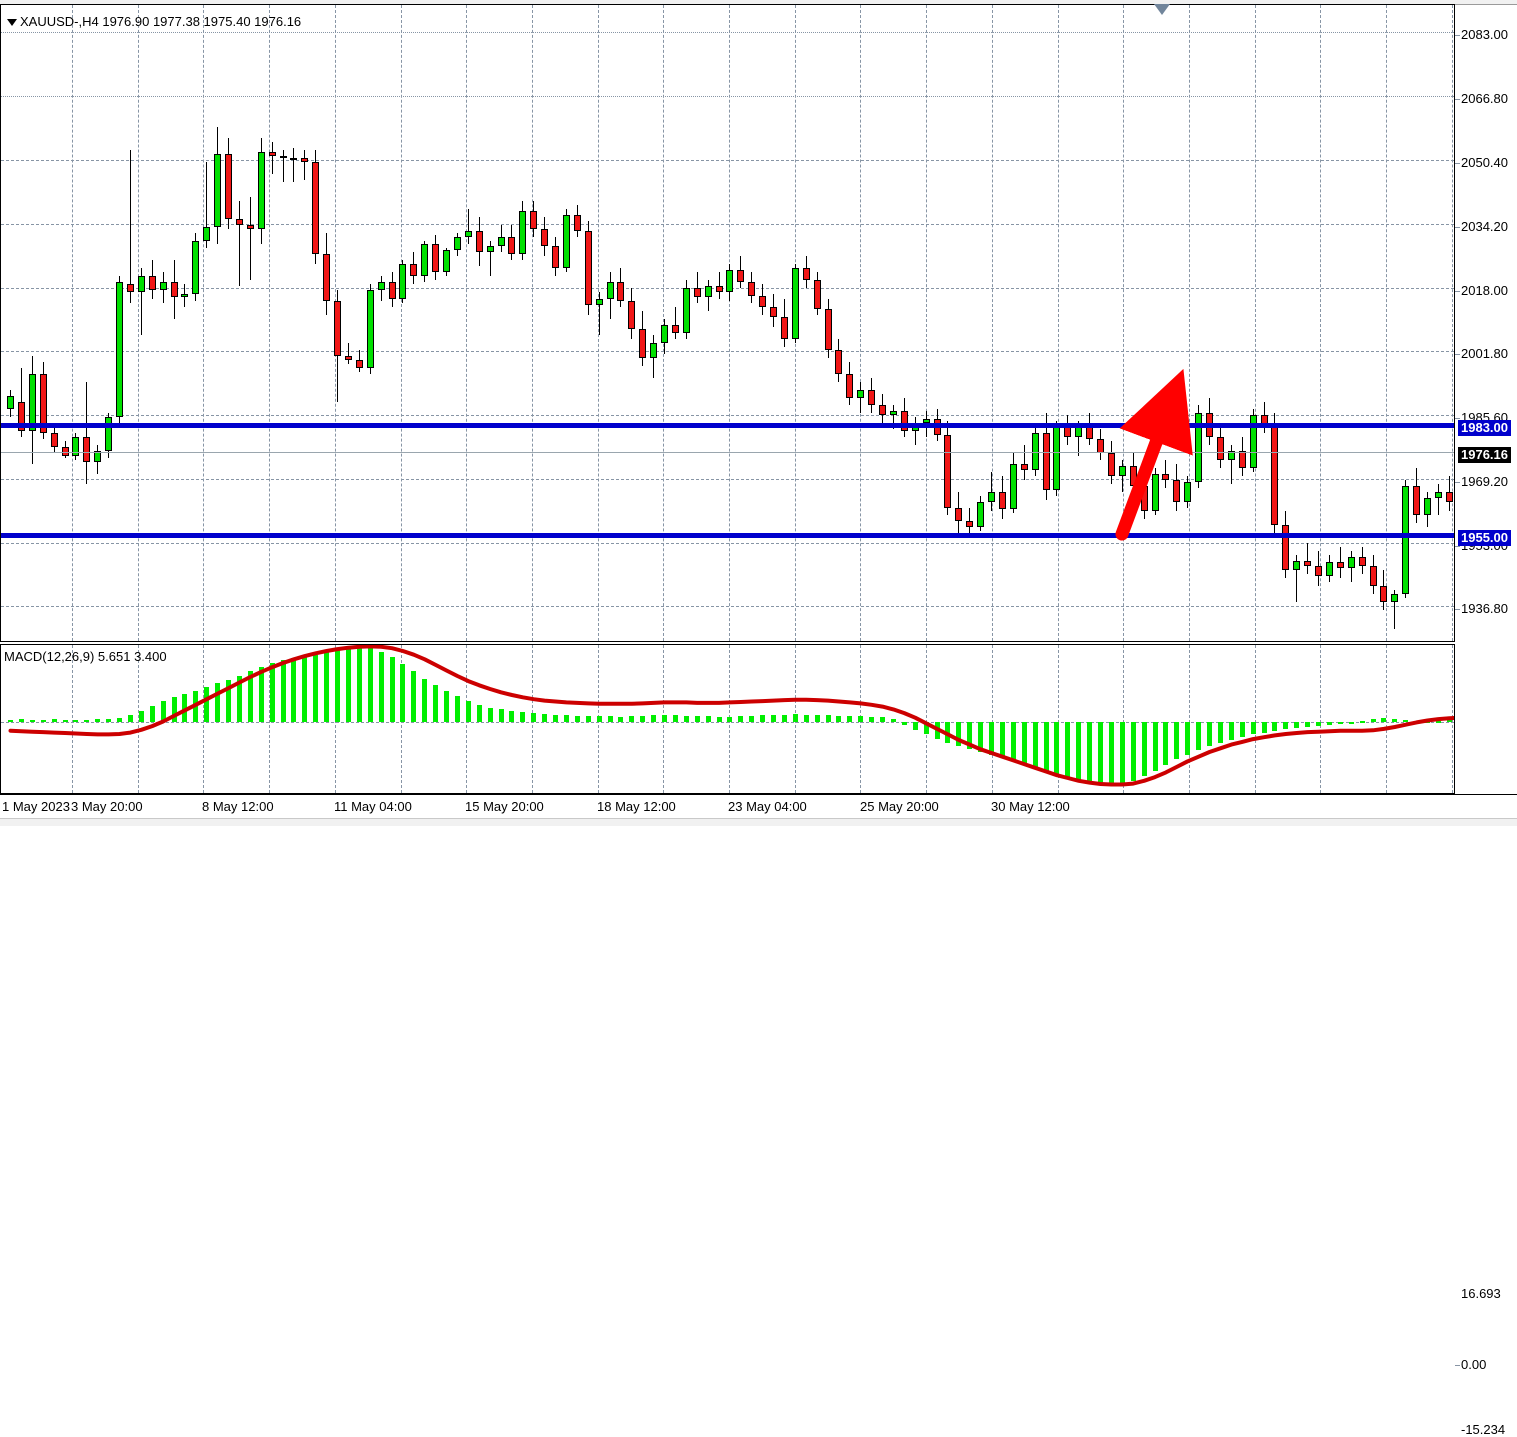  What do you see at coordinates (1481, 1293) in the screenshot?
I see `macd-axis-label: 16.693` at bounding box center [1481, 1293].